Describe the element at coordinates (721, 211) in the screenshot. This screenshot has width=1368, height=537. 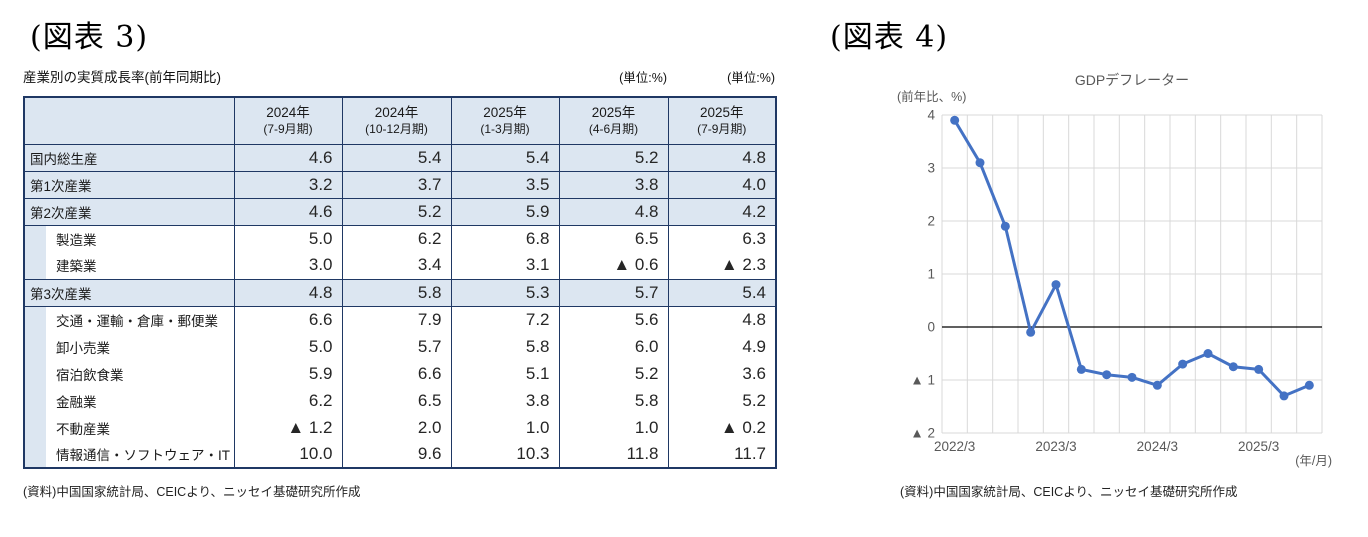
I see `cell-value: 4.2` at that location.